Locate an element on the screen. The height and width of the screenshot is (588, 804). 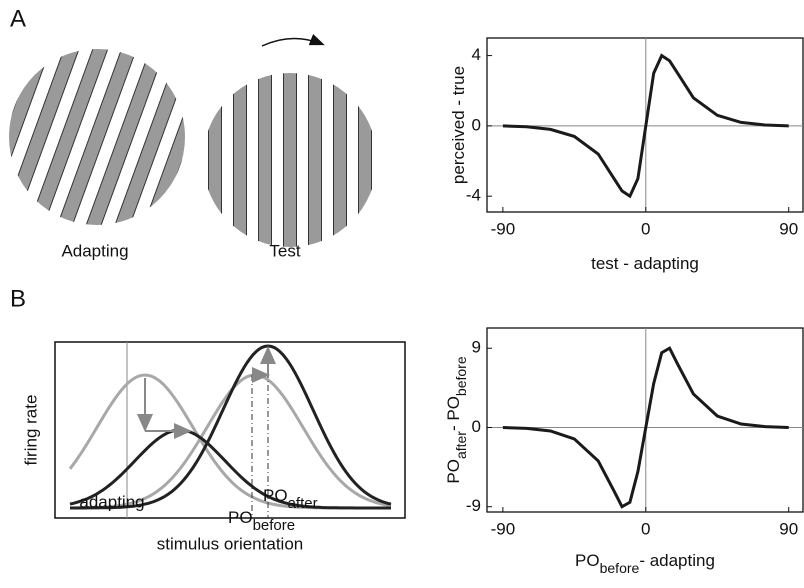
grating-label: Adapting is located at coordinates (94, 250).